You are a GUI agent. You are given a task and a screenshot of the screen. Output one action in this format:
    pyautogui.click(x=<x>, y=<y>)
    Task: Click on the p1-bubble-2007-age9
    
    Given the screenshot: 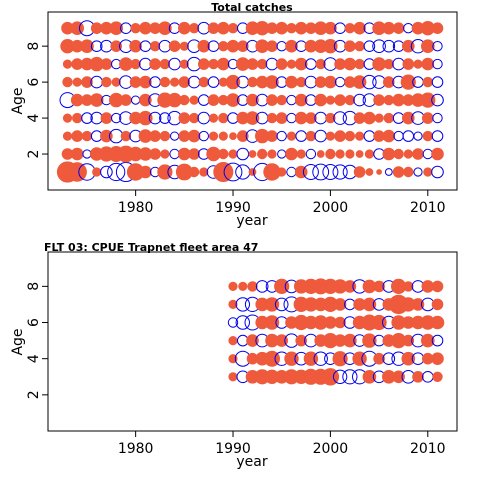 What is the action you would take?
    pyautogui.click(x=398, y=28)
    